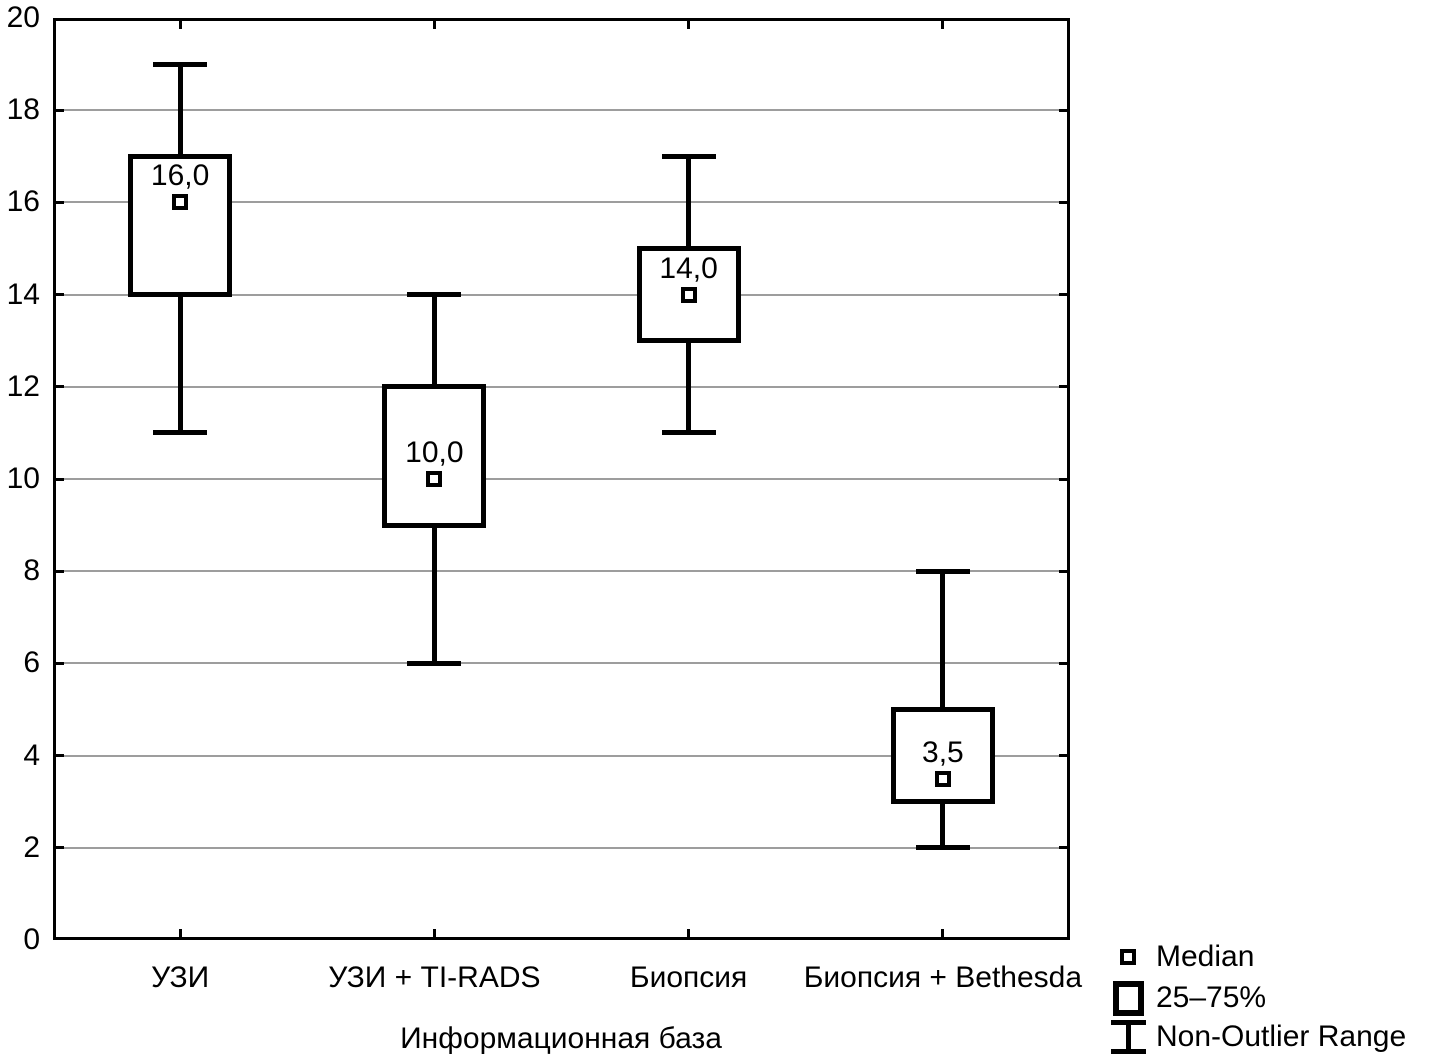 The image size is (1438, 1060). I want to click on y-axis-tick-label: 20, so click(23, 17).